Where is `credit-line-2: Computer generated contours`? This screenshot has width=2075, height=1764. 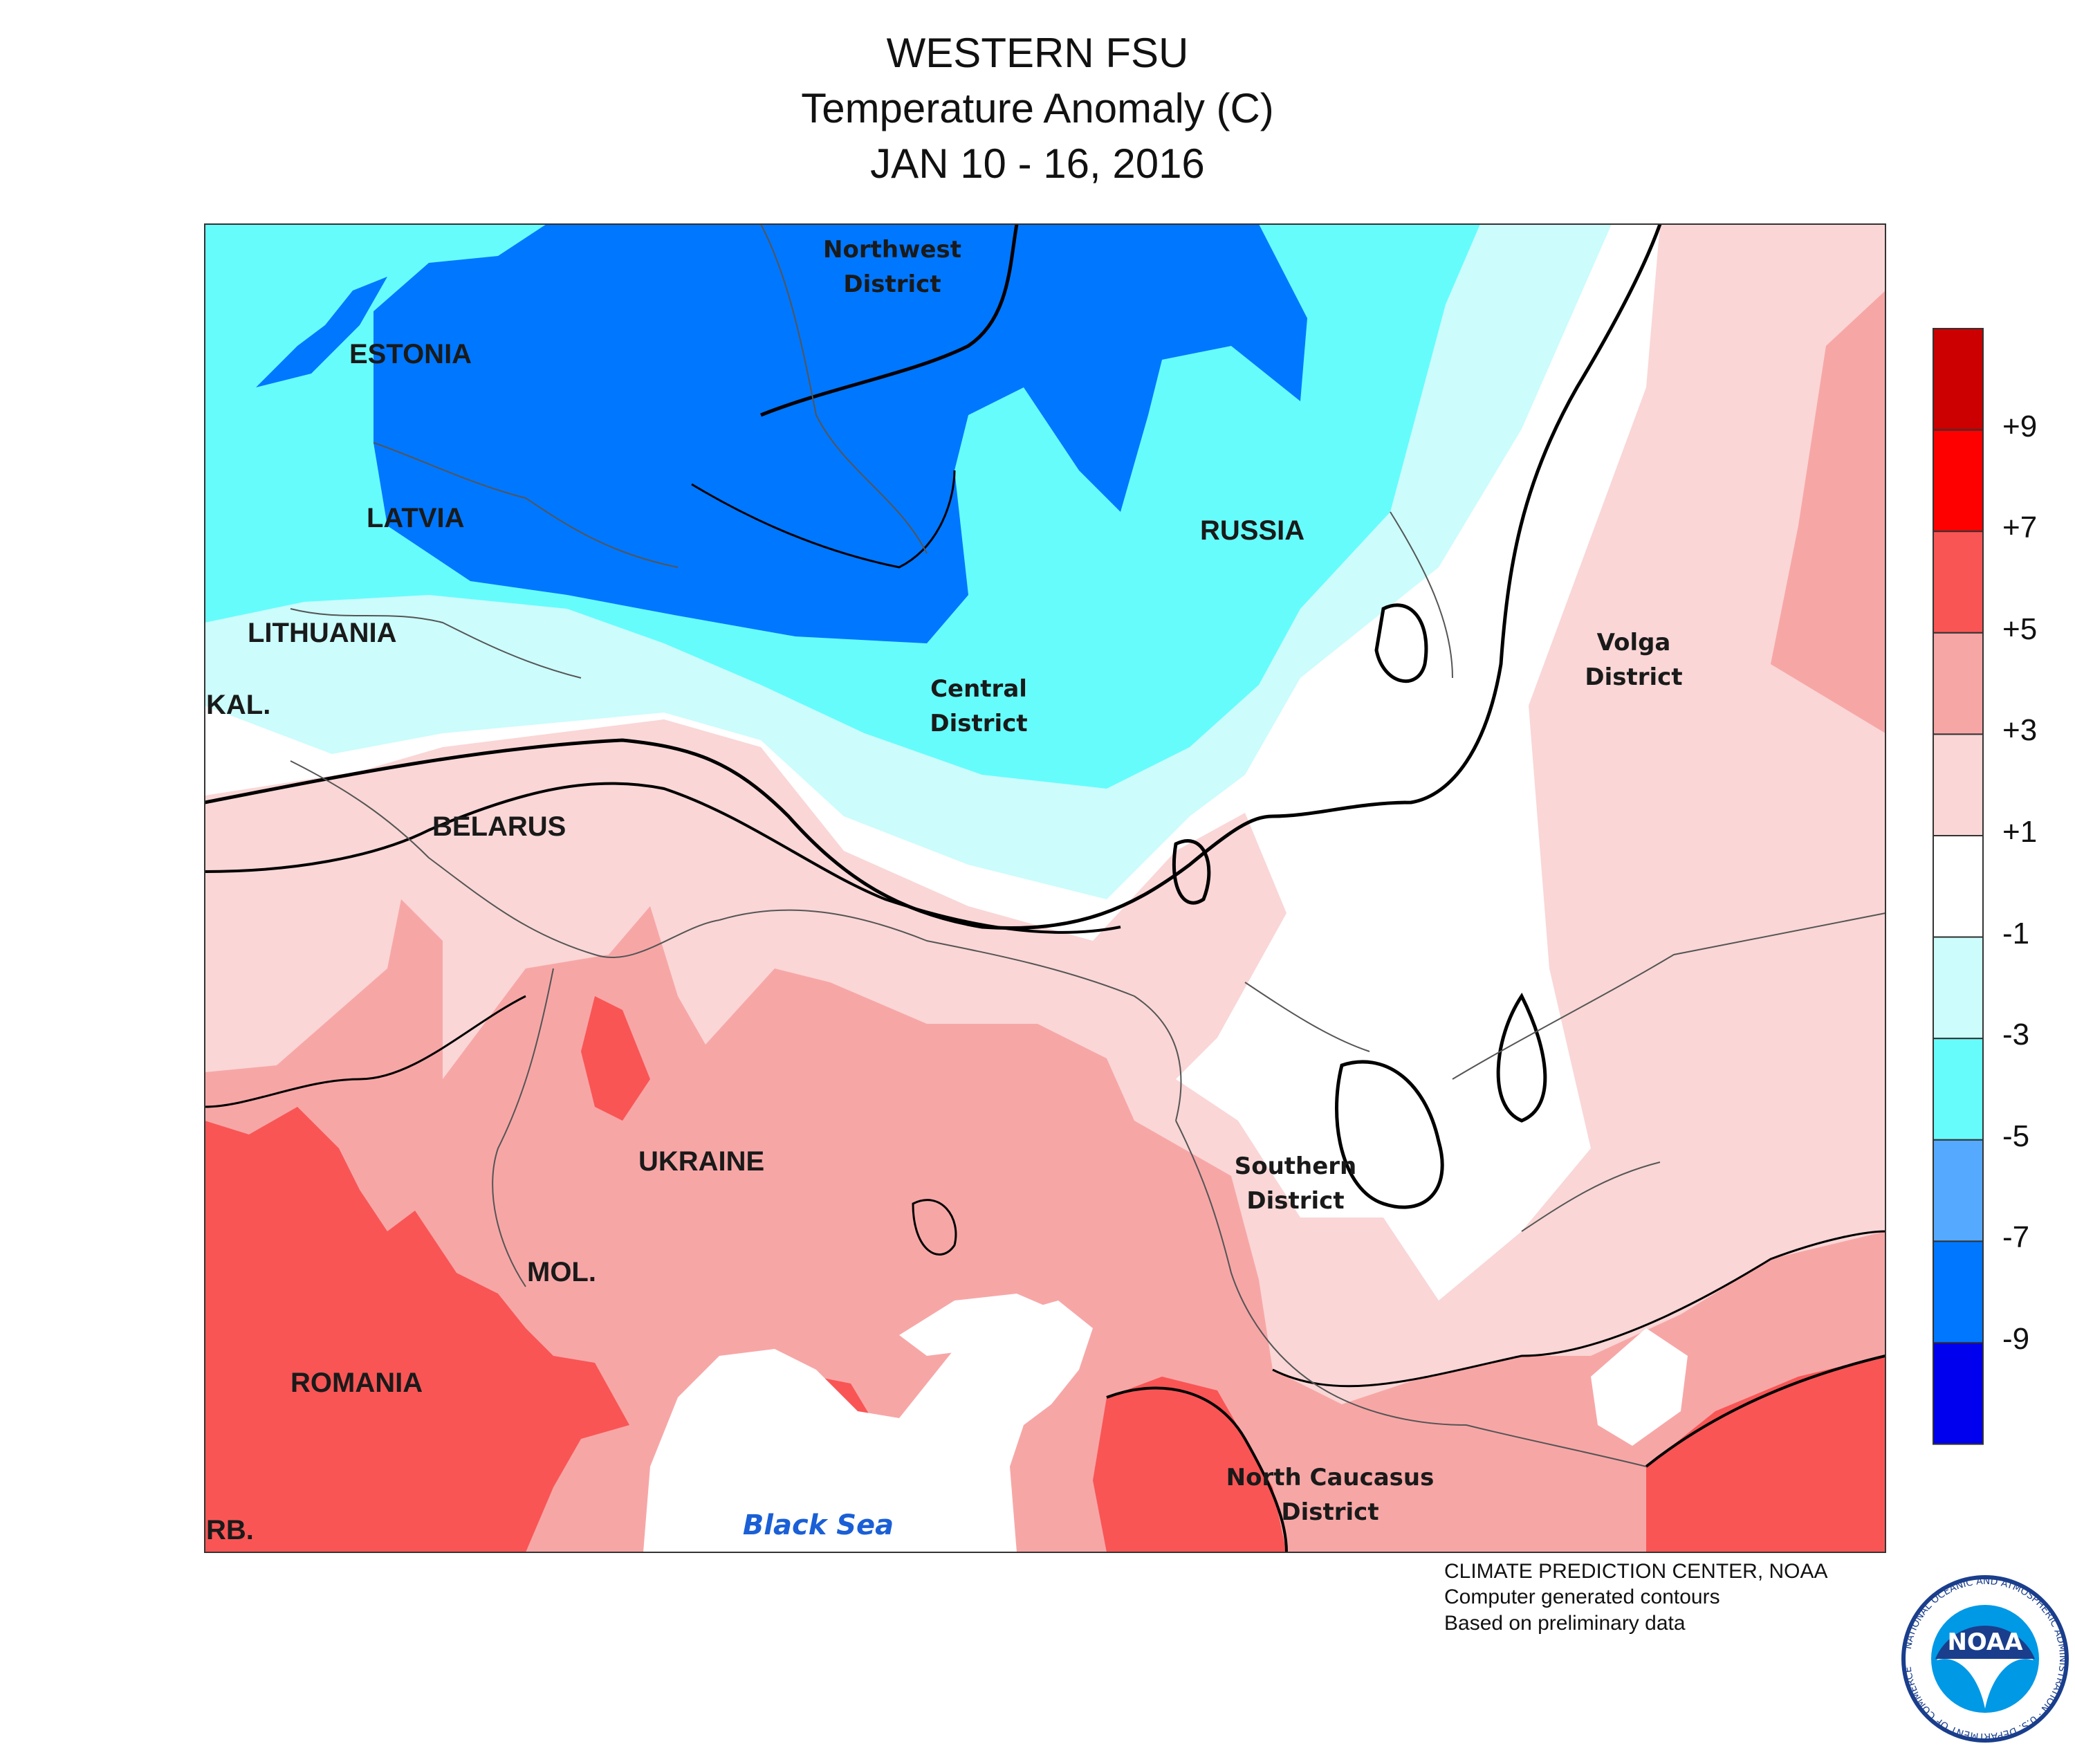 credit-line-2: Computer generated contours is located at coordinates (1582, 1597).